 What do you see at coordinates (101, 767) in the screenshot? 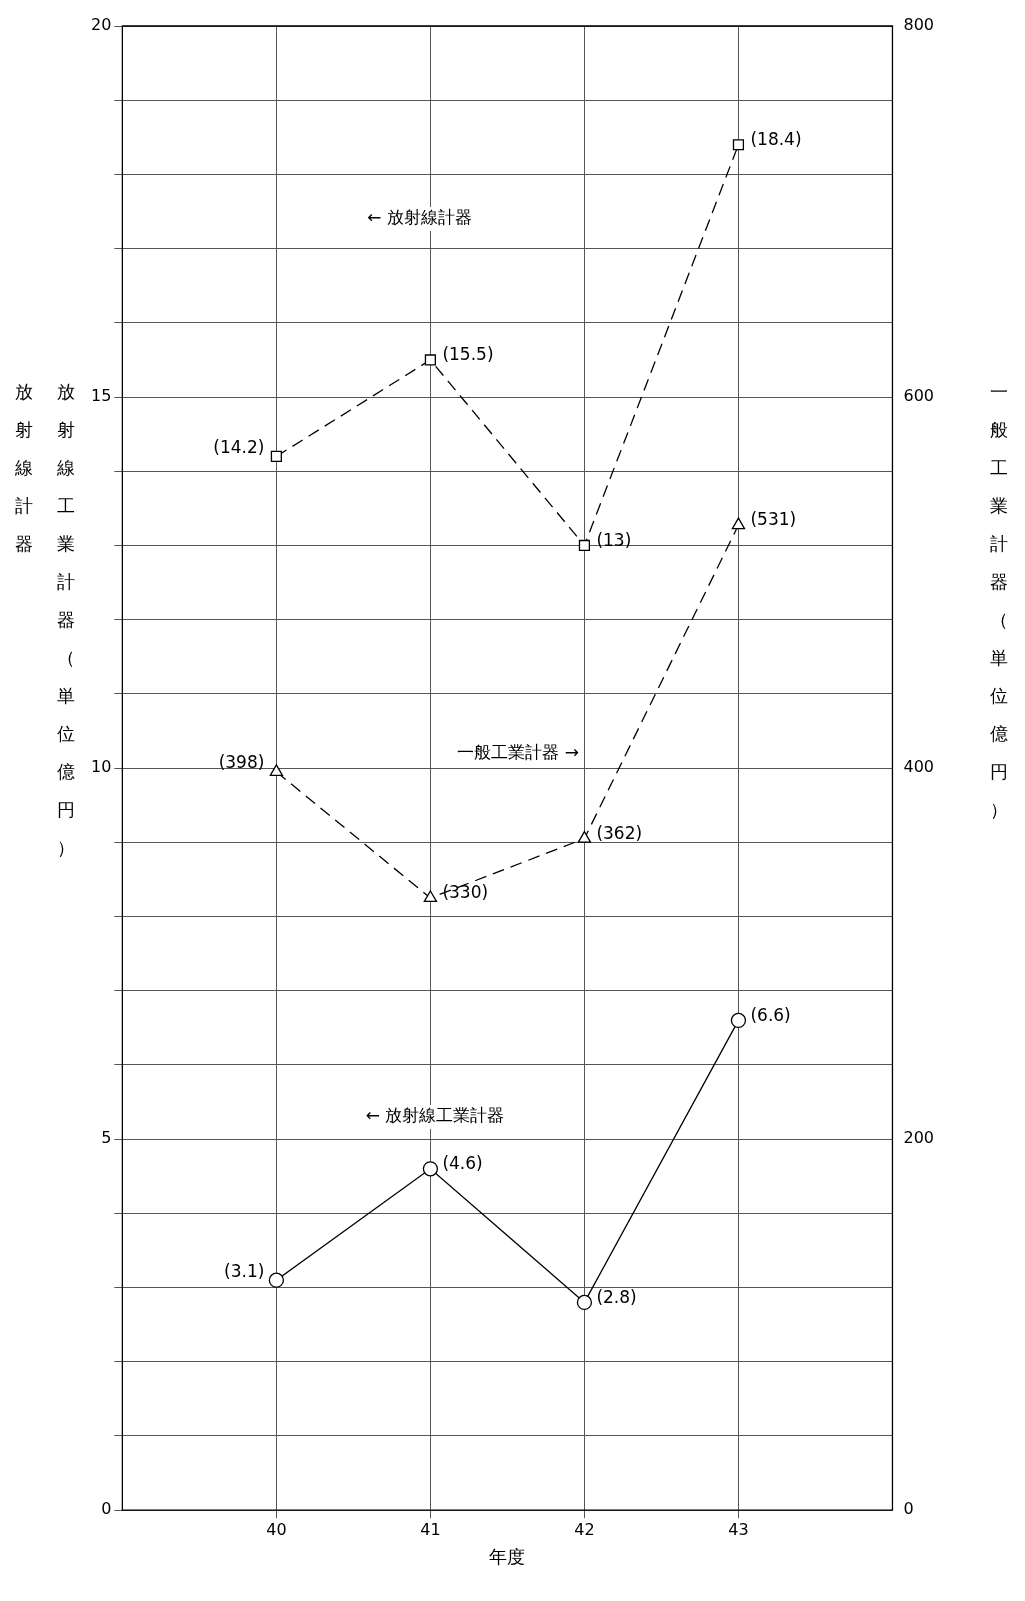
I see `y-tick-label: 10` at bounding box center [101, 767].